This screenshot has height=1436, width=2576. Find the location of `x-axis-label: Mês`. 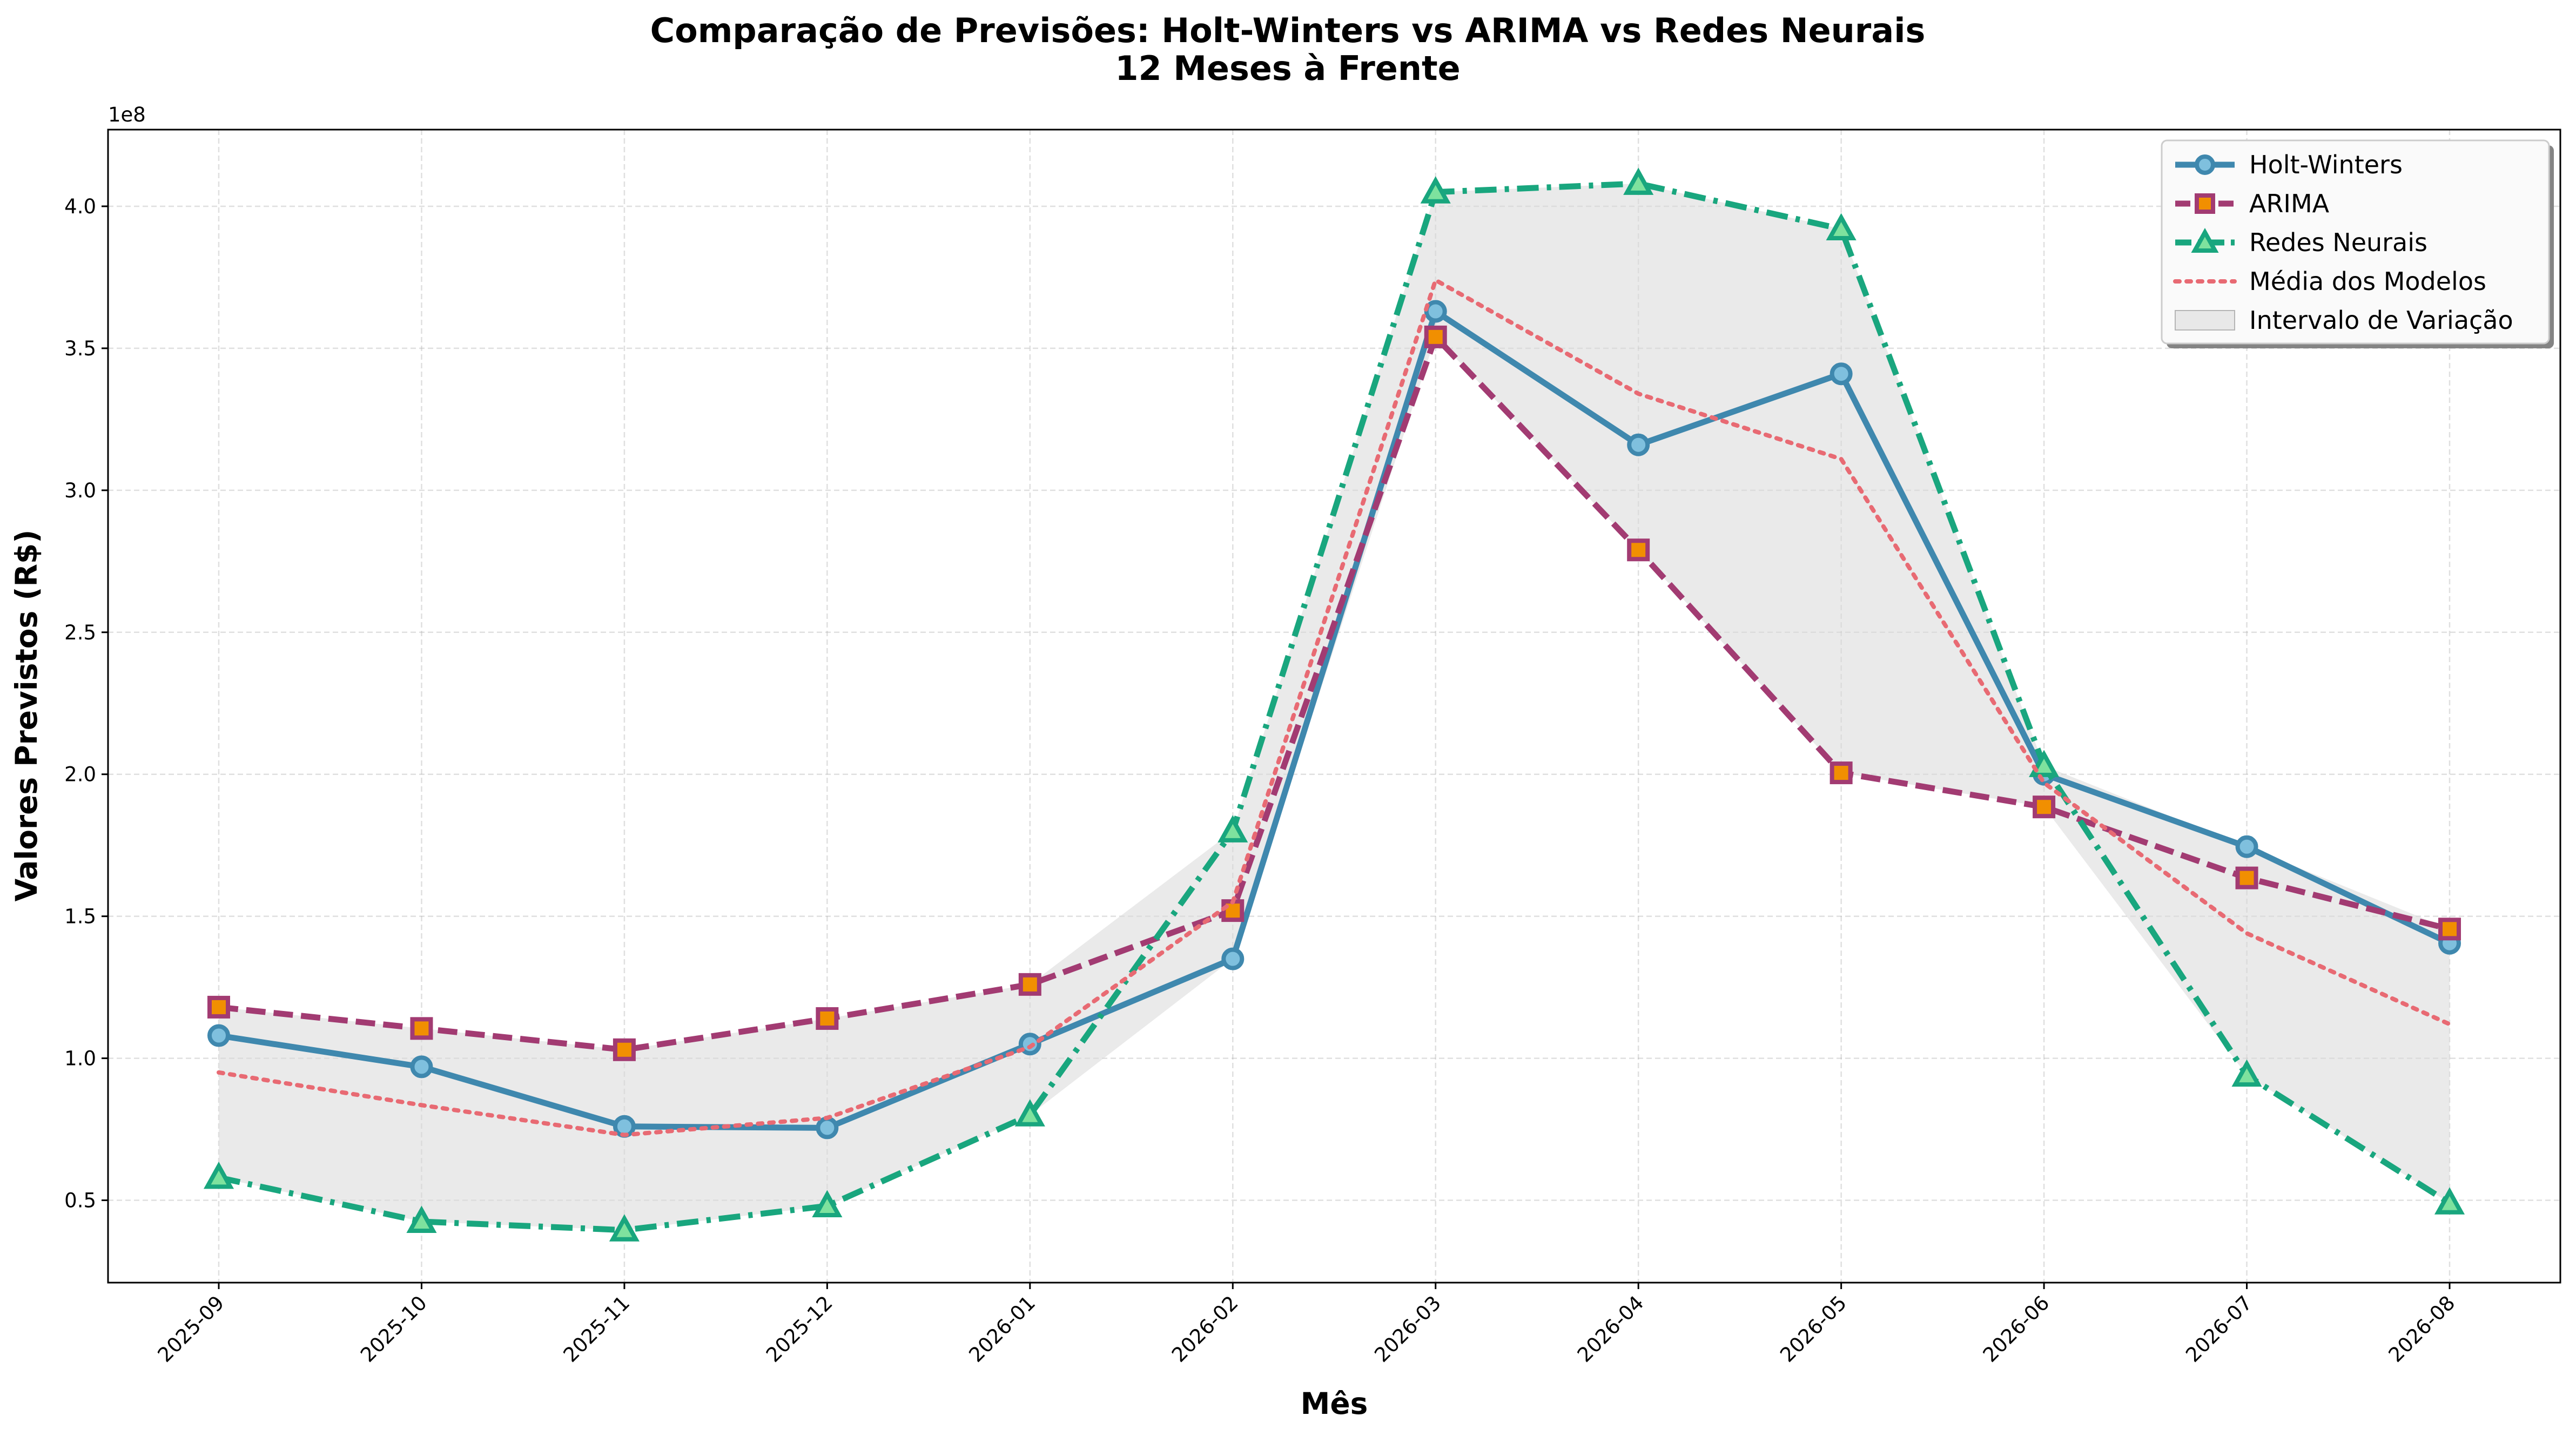

x-axis-label: Mês is located at coordinates (1334, 1404).